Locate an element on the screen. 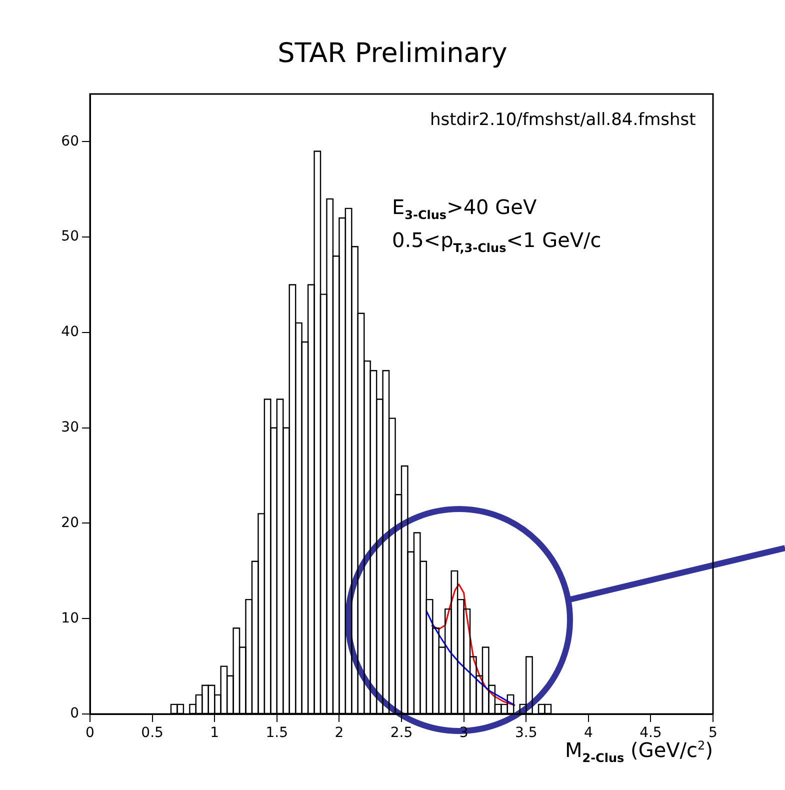  x-tick-label: 3.5 is located at coordinates (526, 733).